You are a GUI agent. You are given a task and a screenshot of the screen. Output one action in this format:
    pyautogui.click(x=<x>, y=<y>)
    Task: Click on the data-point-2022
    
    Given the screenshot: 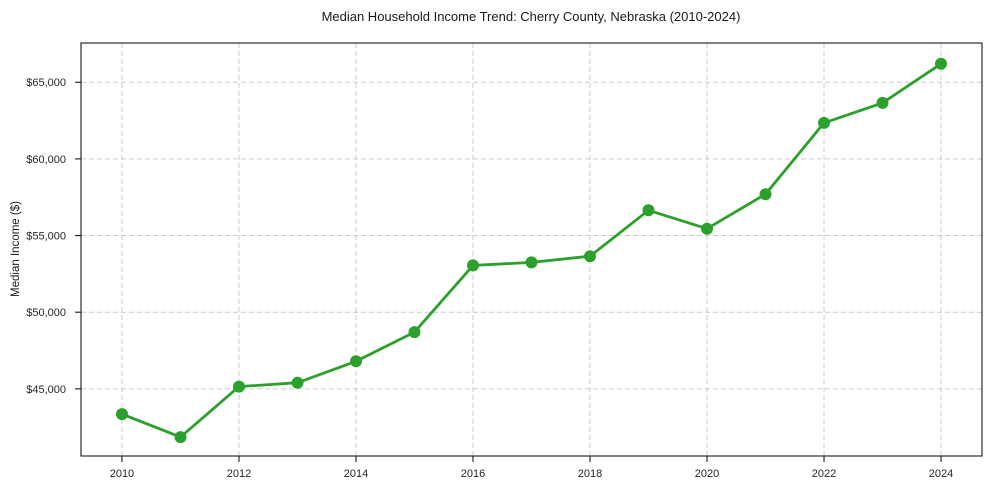 What is the action you would take?
    pyautogui.click(x=824, y=122)
    